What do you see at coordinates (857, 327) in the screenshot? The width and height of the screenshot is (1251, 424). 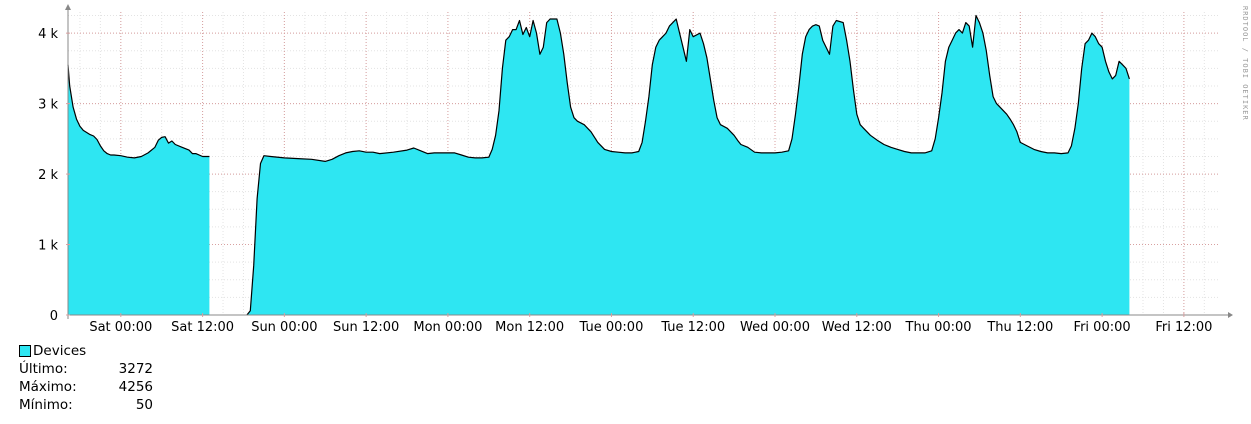 I see `x-tick-label: Wed 12:00` at bounding box center [857, 327].